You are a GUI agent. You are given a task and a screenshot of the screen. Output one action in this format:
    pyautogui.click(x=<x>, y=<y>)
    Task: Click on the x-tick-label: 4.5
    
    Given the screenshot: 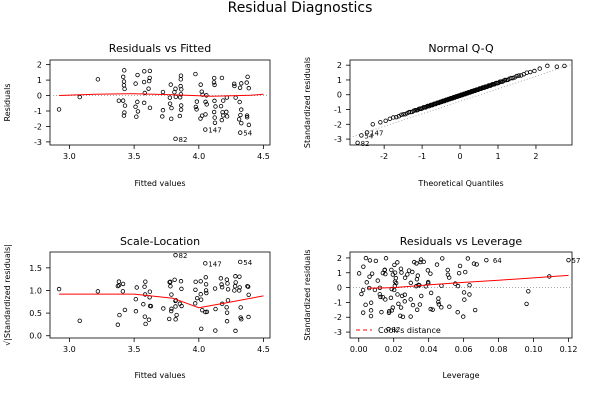 What is the action you would take?
    pyautogui.click(x=263, y=156)
    